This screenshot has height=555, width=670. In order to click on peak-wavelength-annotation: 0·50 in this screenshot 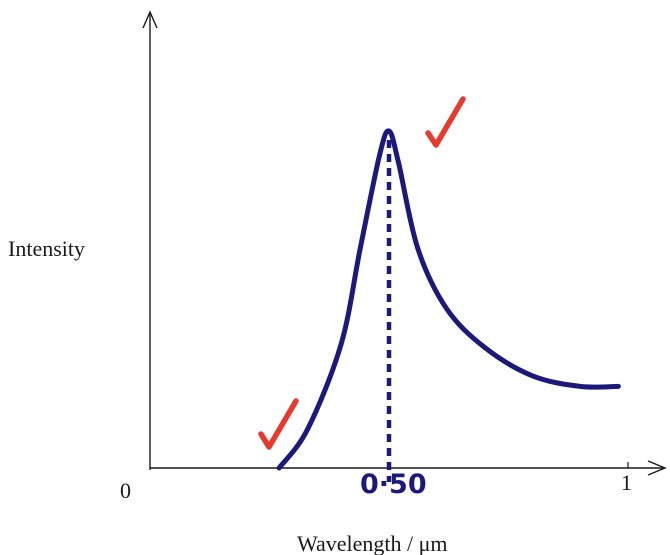, I will do `click(393, 484)`.